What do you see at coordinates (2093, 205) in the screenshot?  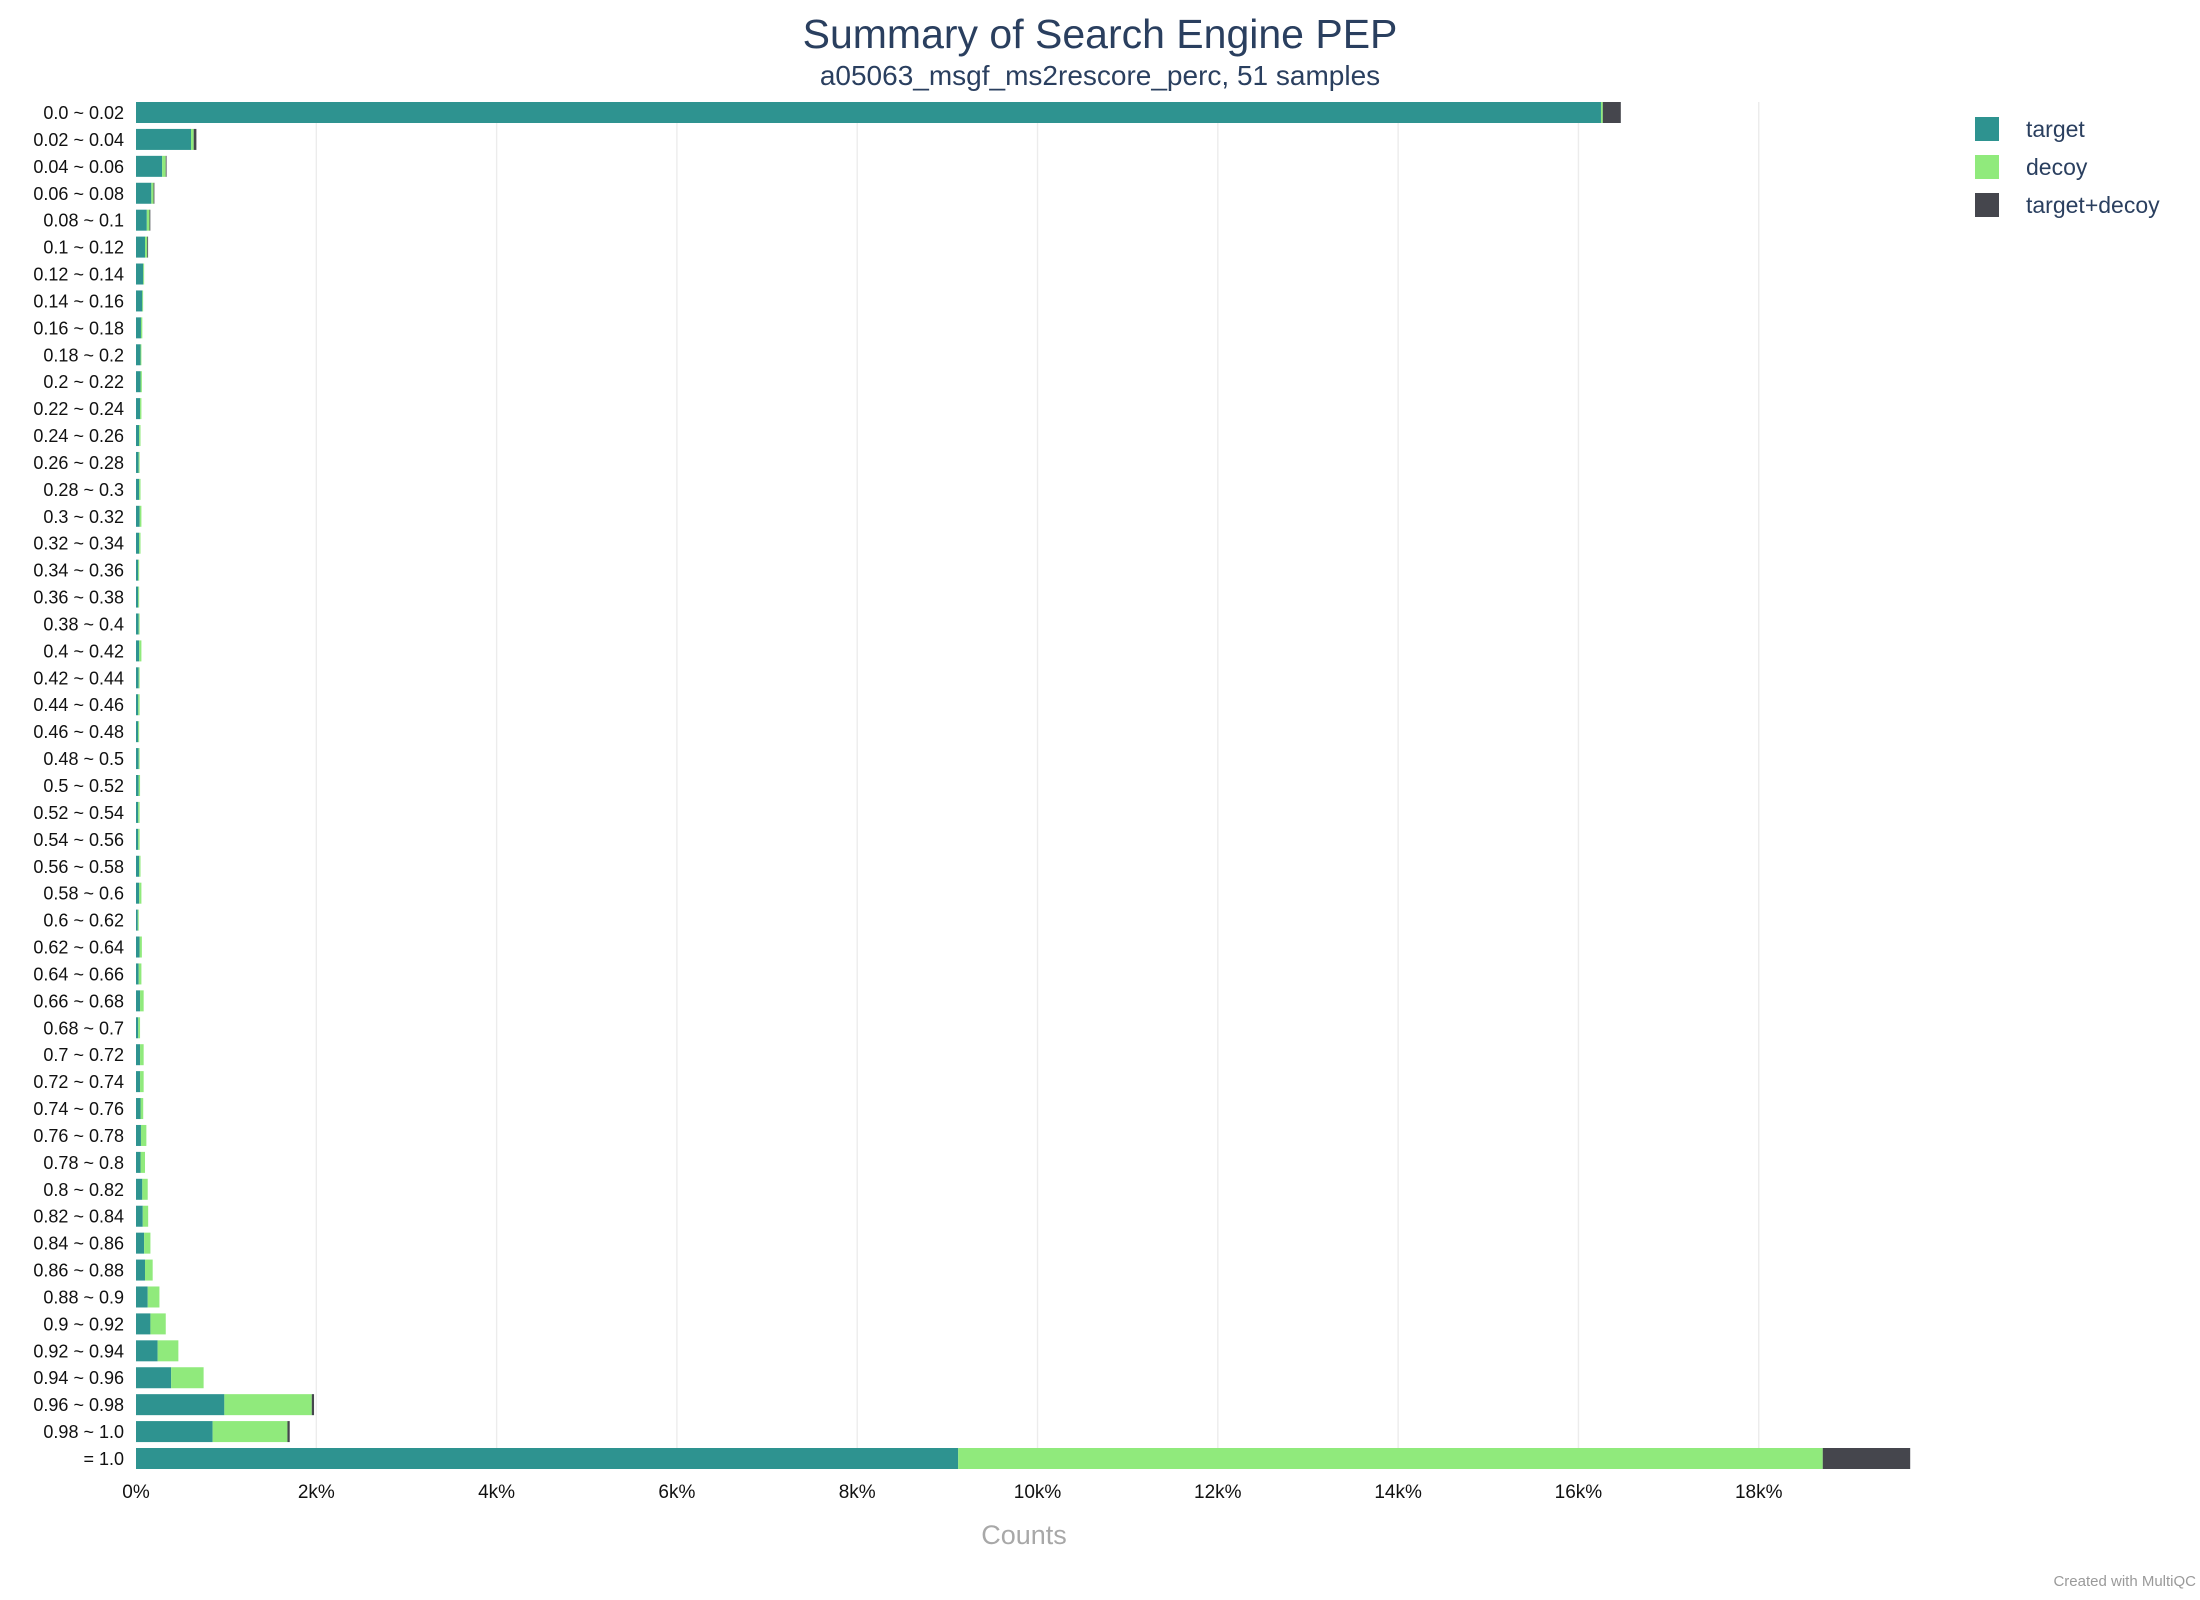 I see `legend-label: target+decoy` at bounding box center [2093, 205].